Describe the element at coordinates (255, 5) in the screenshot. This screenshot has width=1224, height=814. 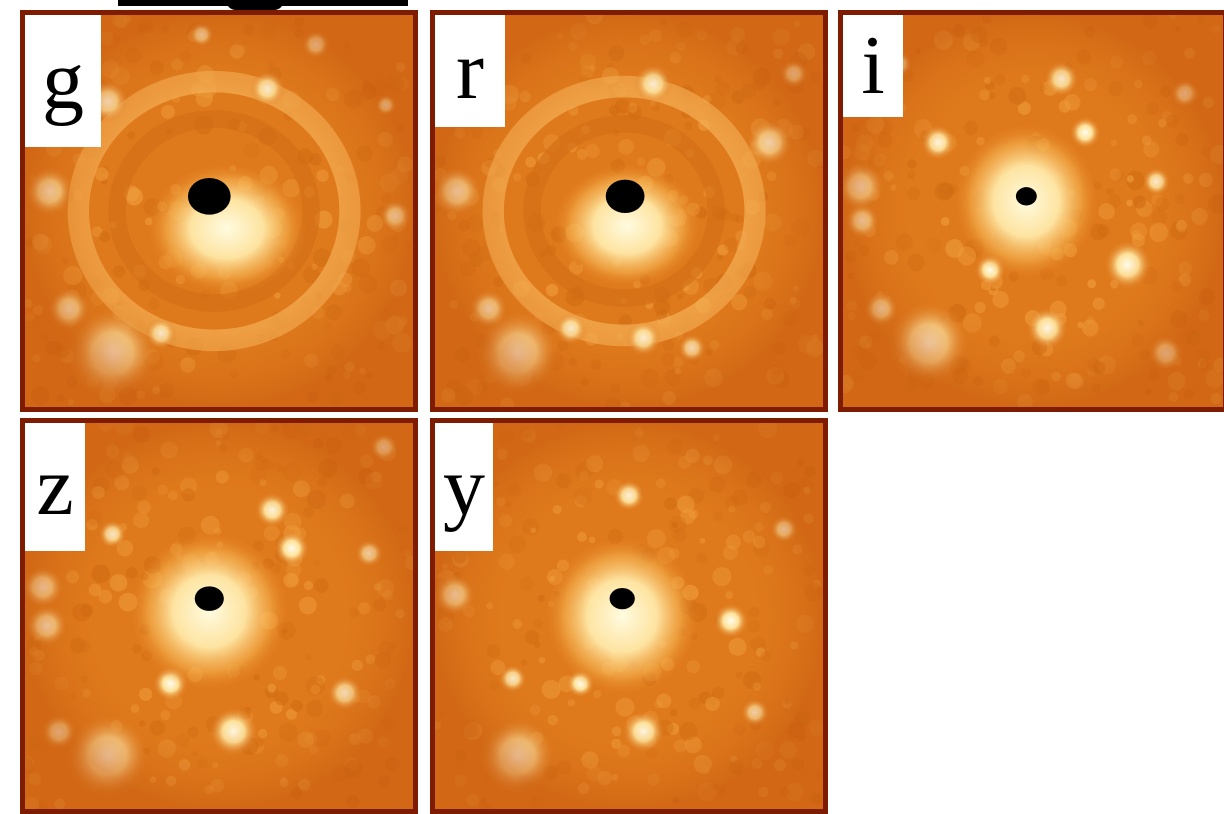
I see `header-glyph-fragment` at that location.